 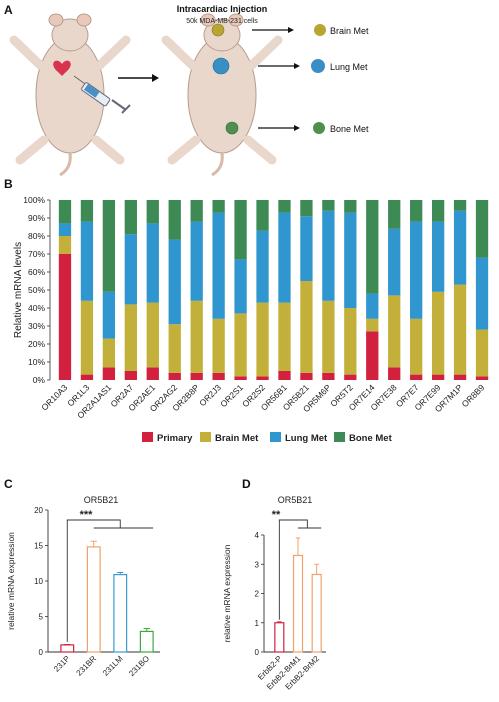 What do you see at coordinates (257, 535) in the screenshot?
I see `y-tick-label: 4` at bounding box center [257, 535].